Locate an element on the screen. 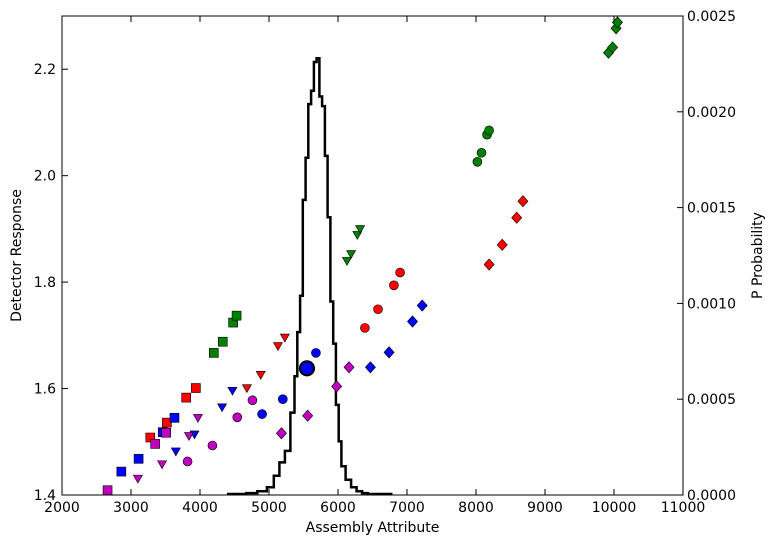 This screenshot has width=775, height=545. x-tick-label: 9000 is located at coordinates (545, 508).